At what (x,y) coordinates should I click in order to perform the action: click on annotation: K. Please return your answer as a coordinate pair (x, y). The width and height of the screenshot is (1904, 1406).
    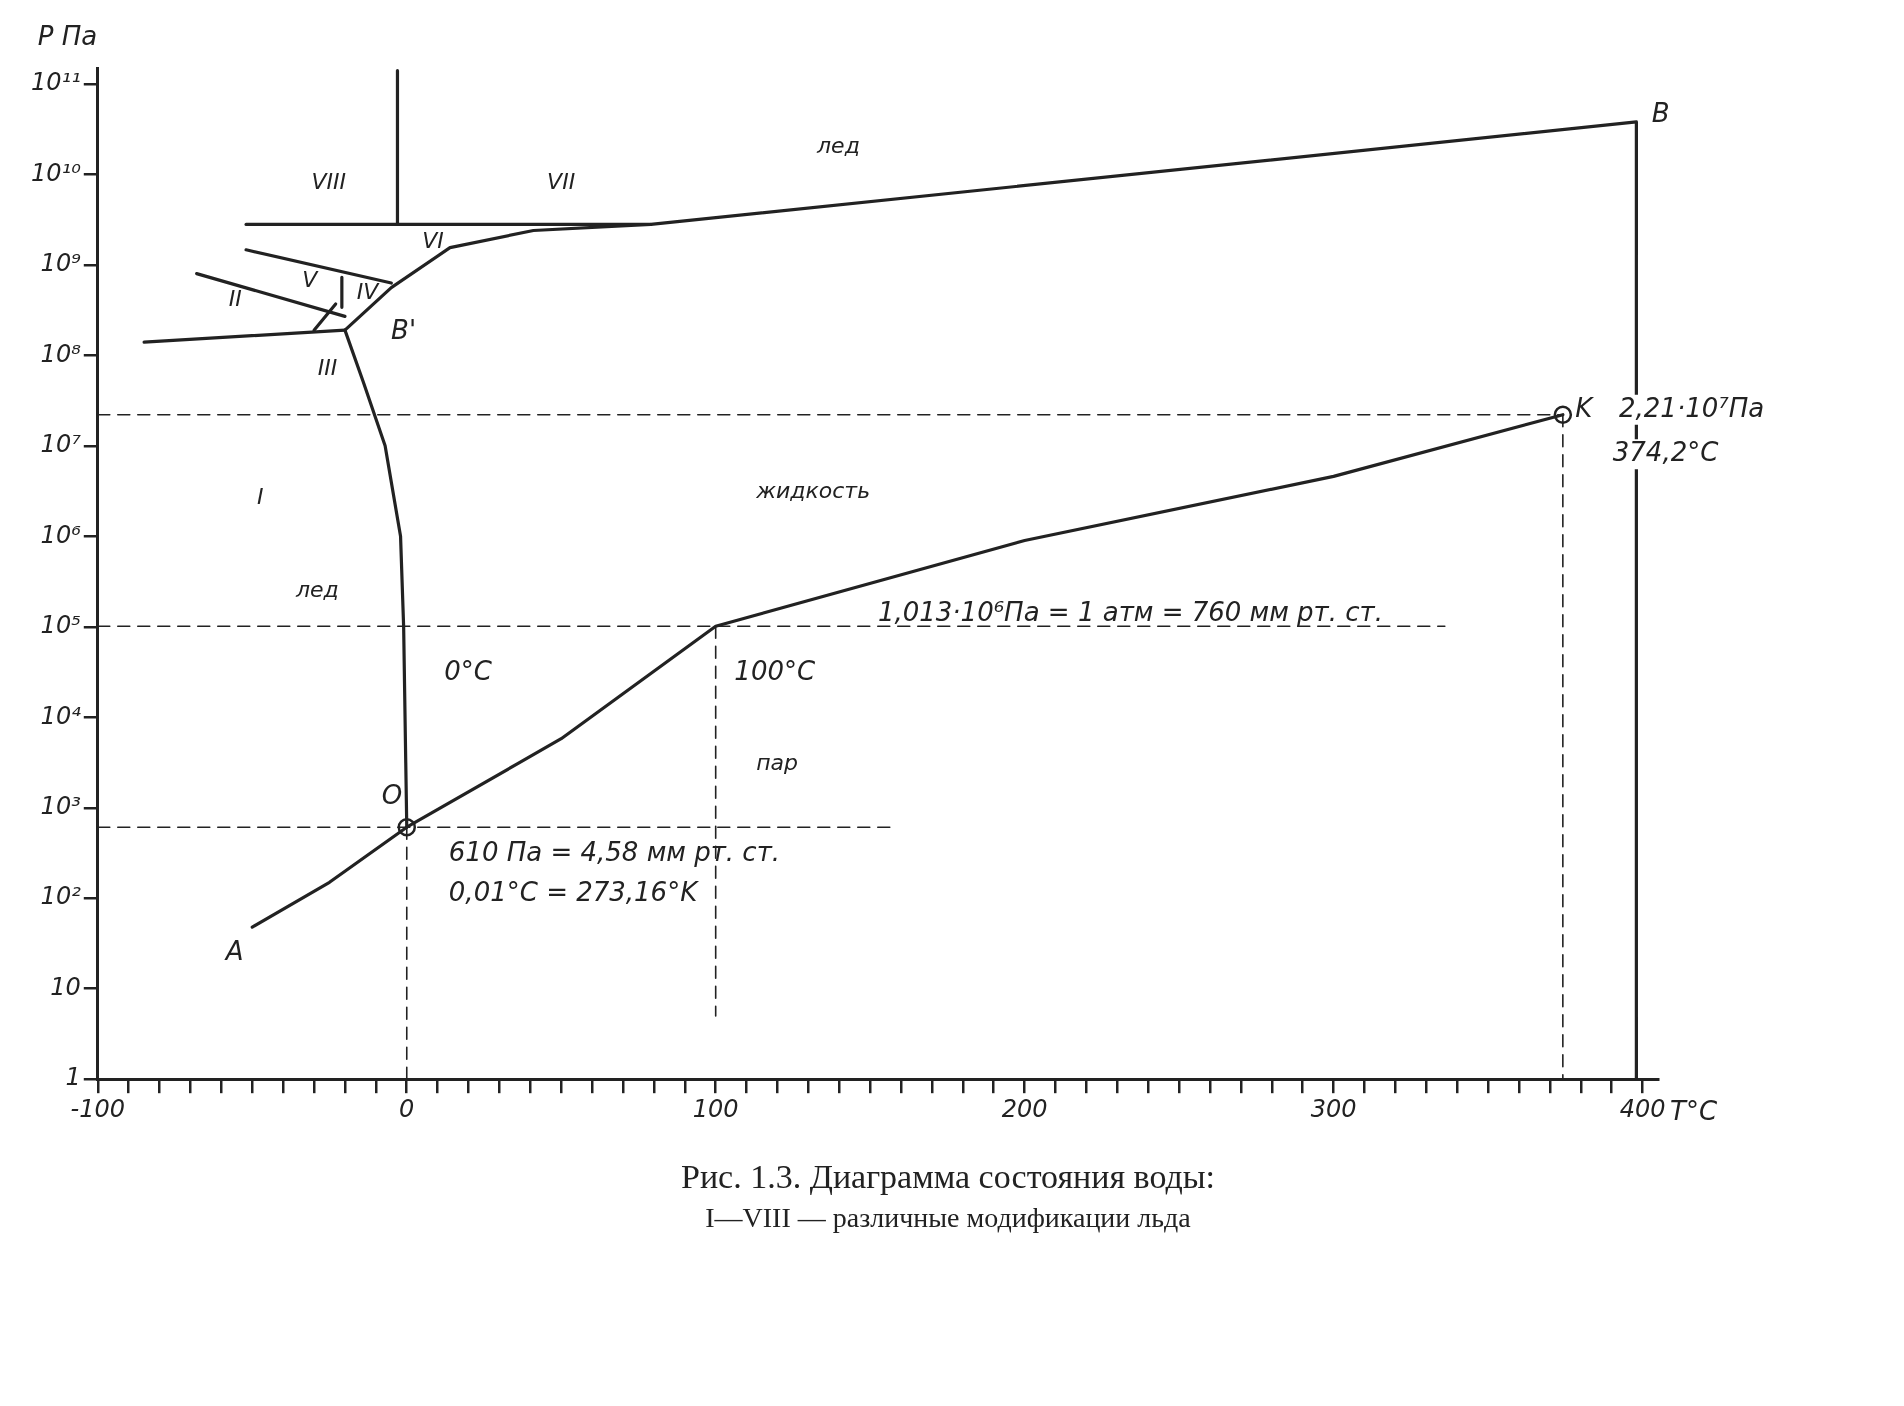
    Looking at the image, I should click on (1585, 407).